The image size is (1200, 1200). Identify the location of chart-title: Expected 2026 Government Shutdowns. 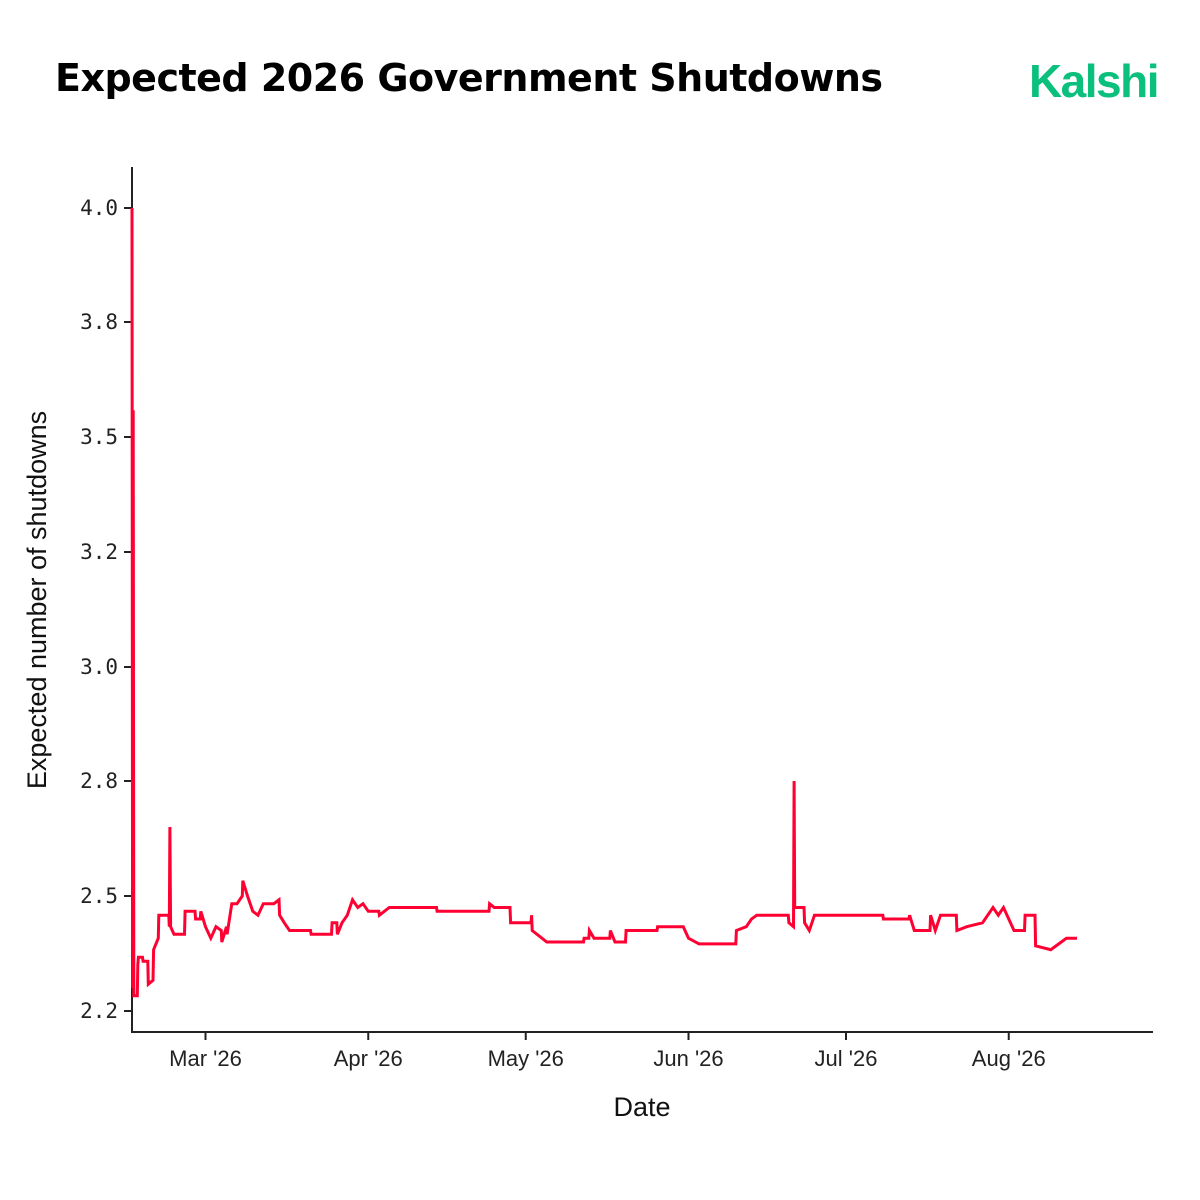
(469, 78).